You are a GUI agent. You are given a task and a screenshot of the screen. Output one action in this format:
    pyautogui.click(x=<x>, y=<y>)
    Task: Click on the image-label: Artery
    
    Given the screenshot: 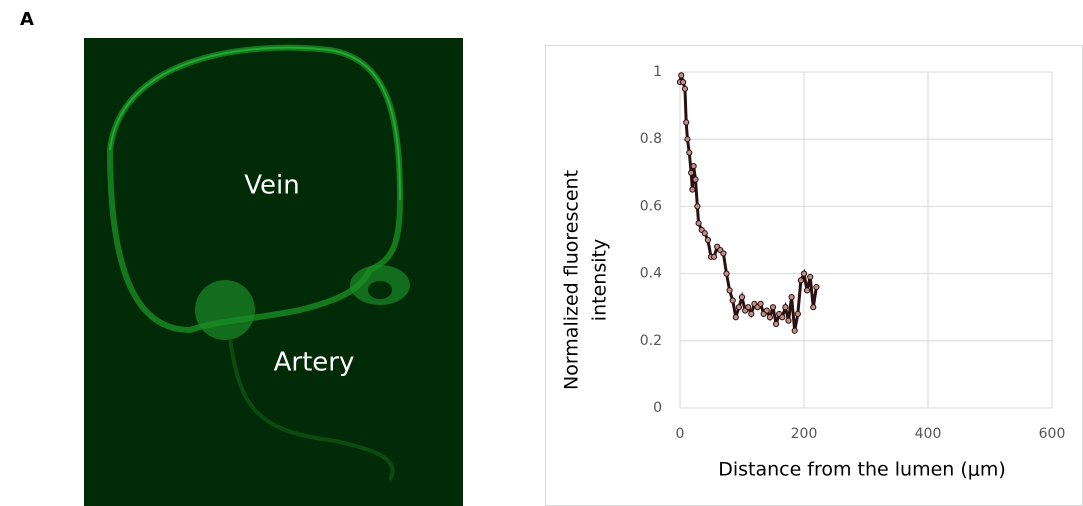 What is the action you would take?
    pyautogui.click(x=314, y=363)
    